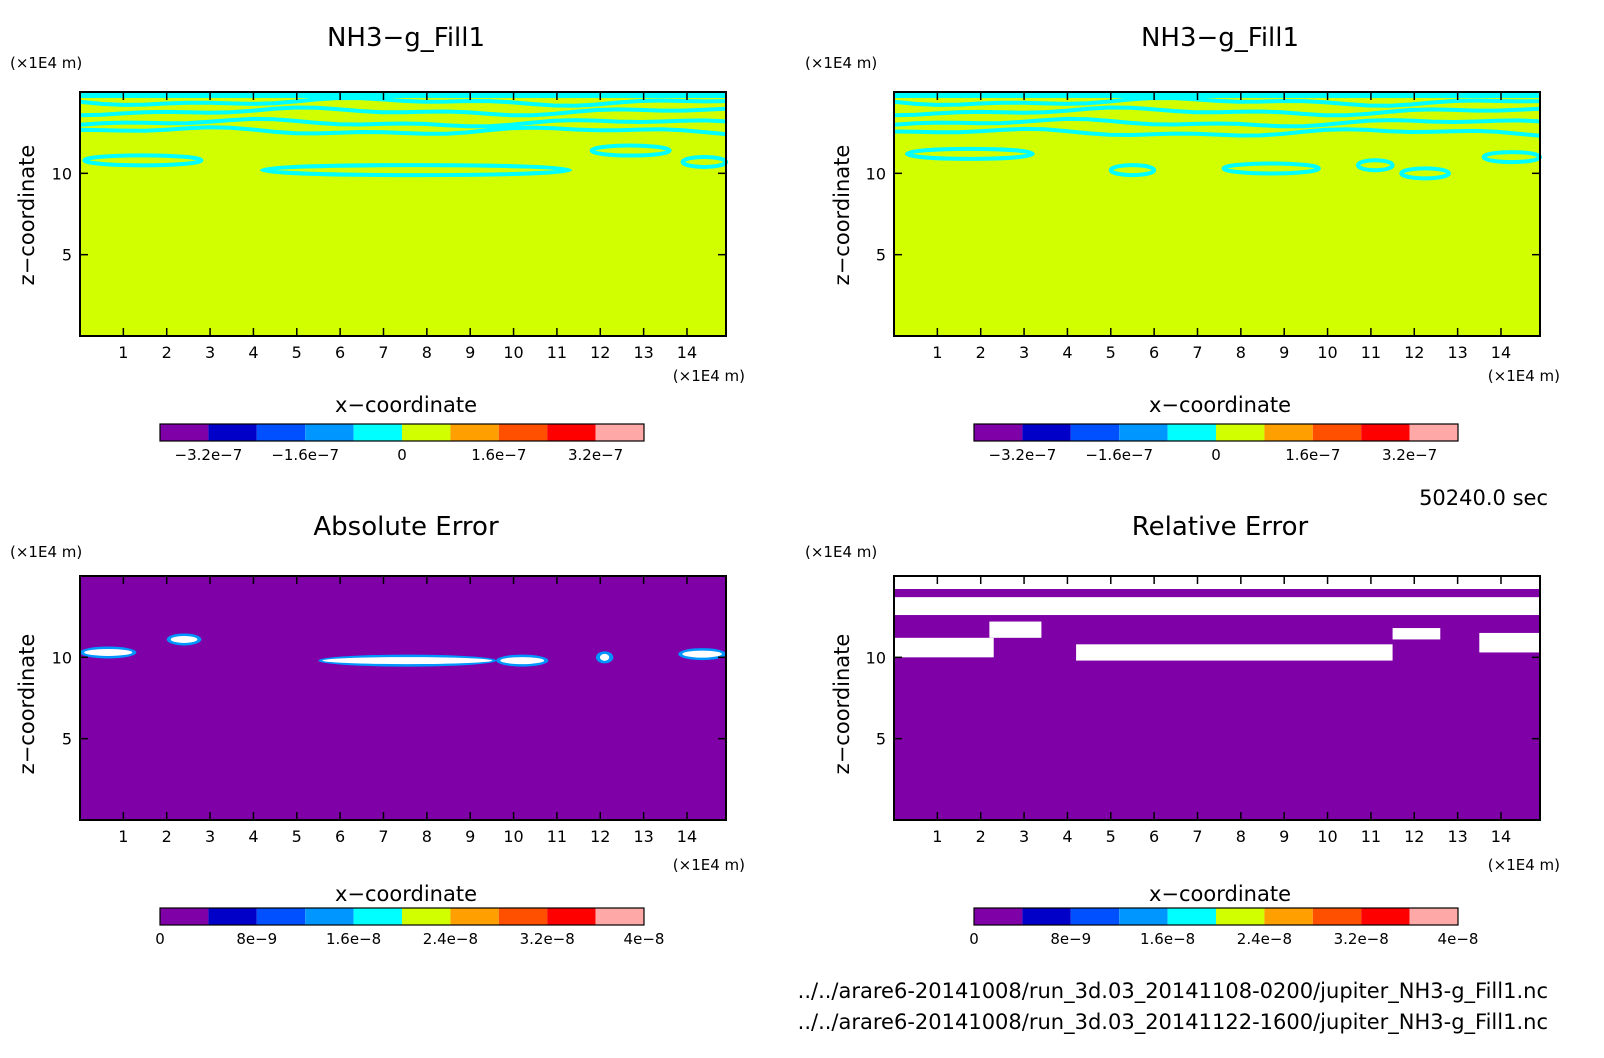 The image size is (1604, 1058). I want to click on colorbar-frame, so click(1216, 432).